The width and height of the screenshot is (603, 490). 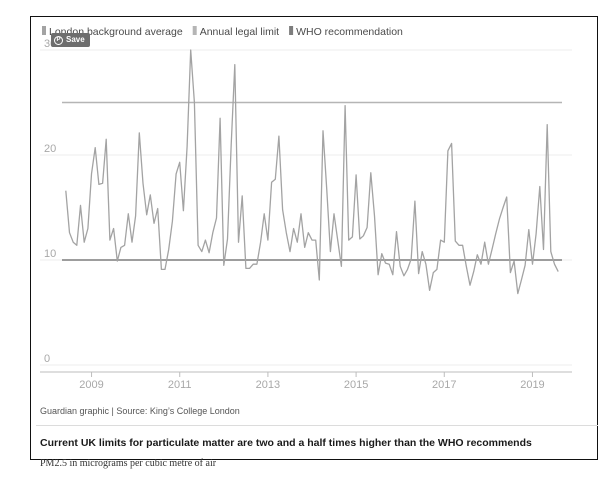 What do you see at coordinates (58, 40) in the screenshot?
I see `pinterest-icon: P` at bounding box center [58, 40].